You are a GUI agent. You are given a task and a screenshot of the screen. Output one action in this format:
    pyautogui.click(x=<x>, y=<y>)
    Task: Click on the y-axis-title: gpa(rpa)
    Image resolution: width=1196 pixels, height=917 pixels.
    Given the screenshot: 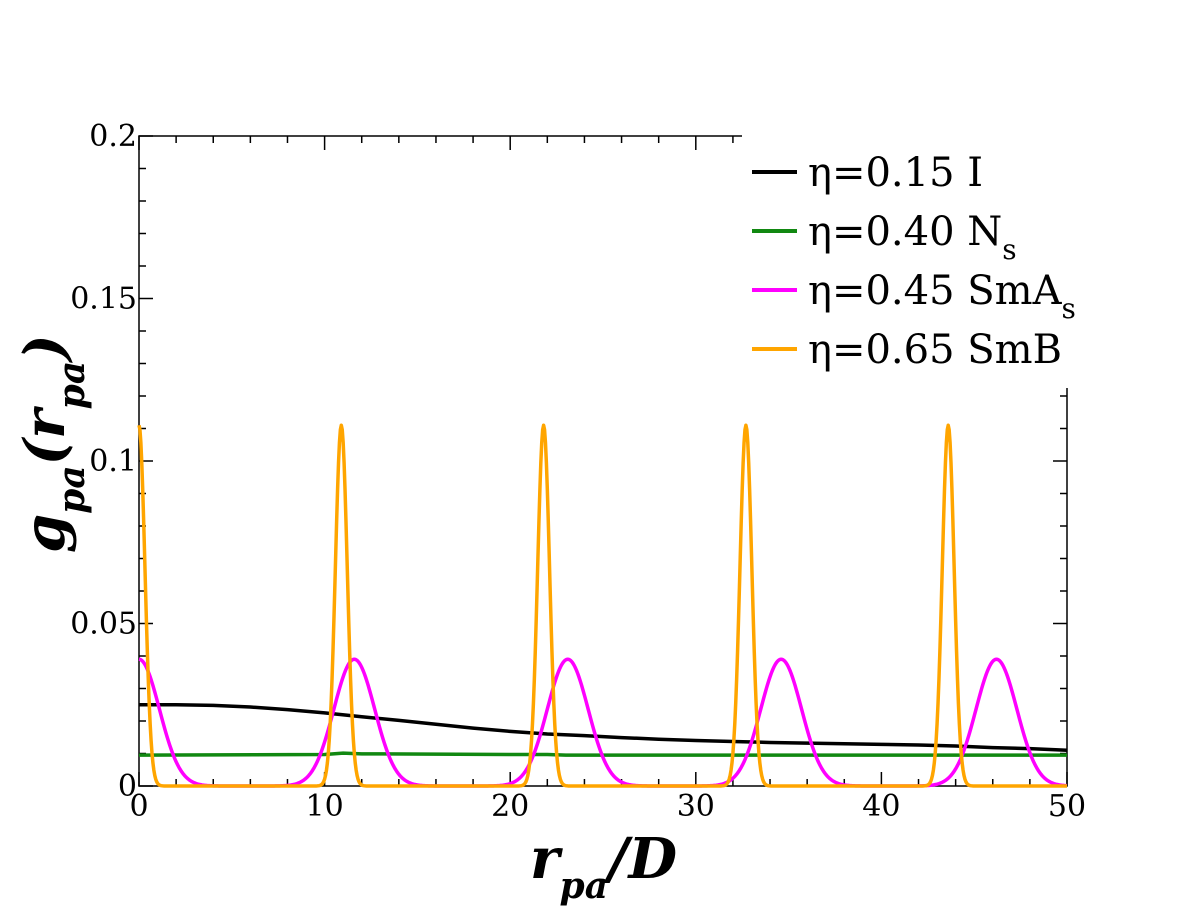 What is the action you would take?
    pyautogui.click(x=52, y=443)
    